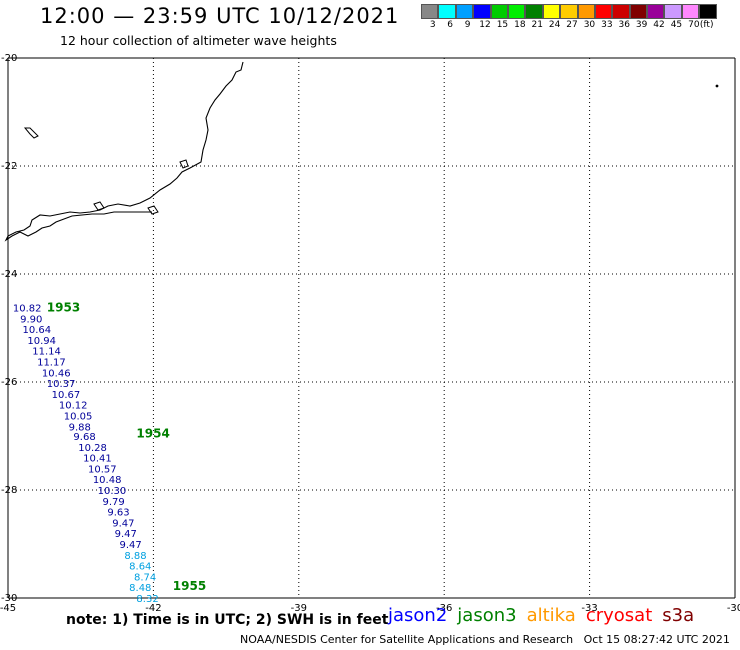 The width and height of the screenshot is (740, 650). Describe the element at coordinates (485, 25) in the screenshot. I see `legend-label: 12` at that location.